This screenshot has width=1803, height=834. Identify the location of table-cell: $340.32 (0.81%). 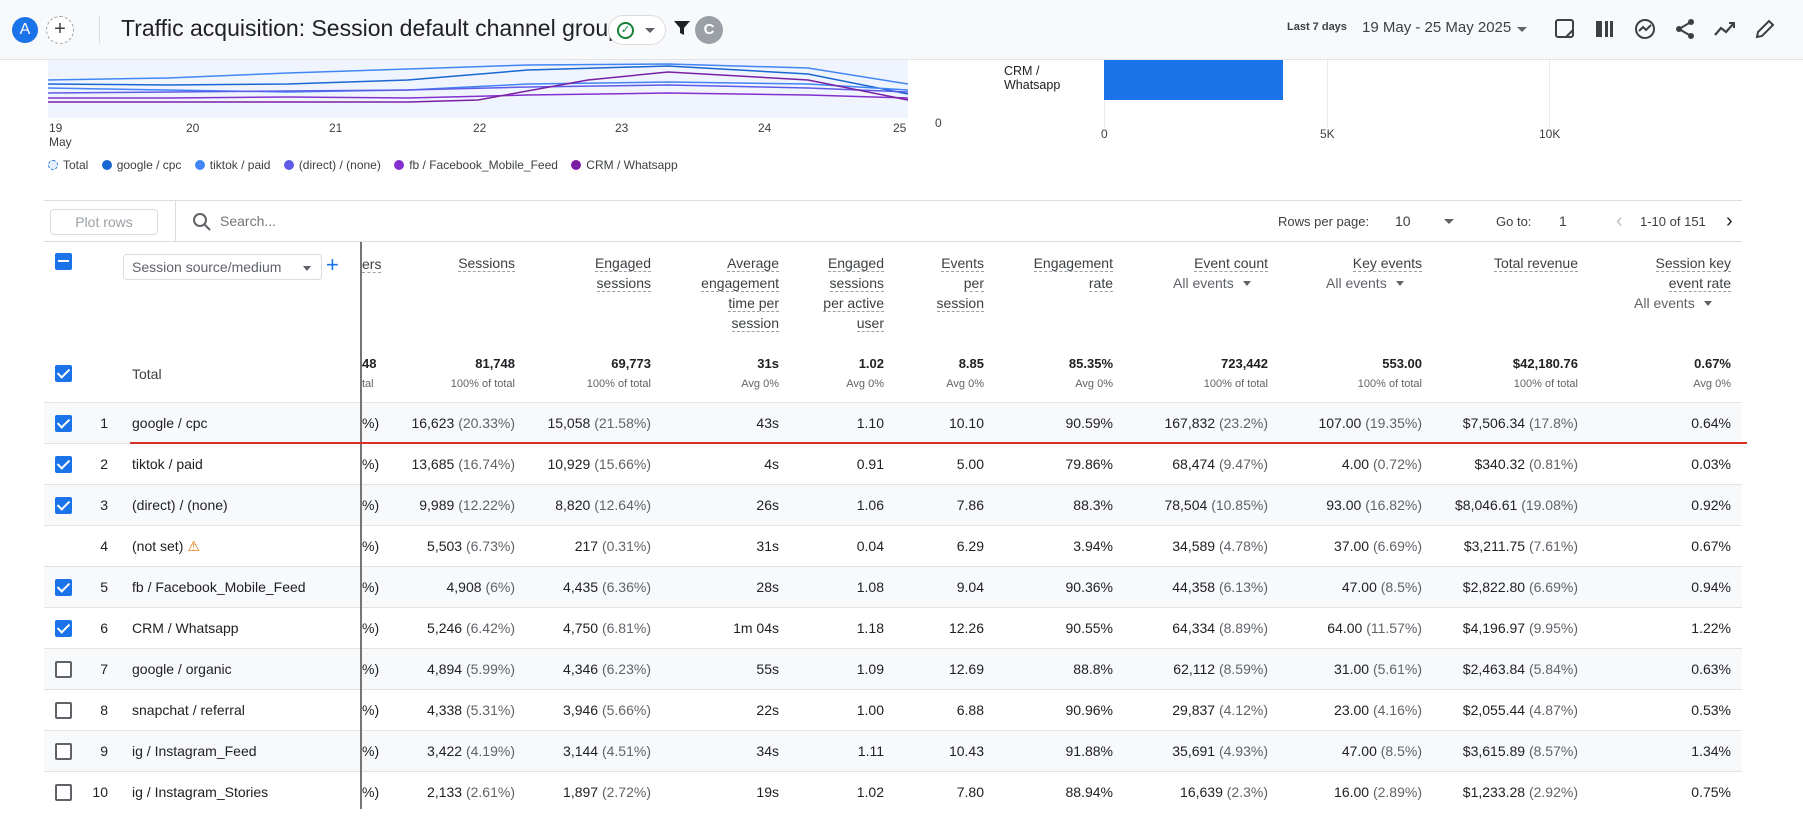
(1526, 464).